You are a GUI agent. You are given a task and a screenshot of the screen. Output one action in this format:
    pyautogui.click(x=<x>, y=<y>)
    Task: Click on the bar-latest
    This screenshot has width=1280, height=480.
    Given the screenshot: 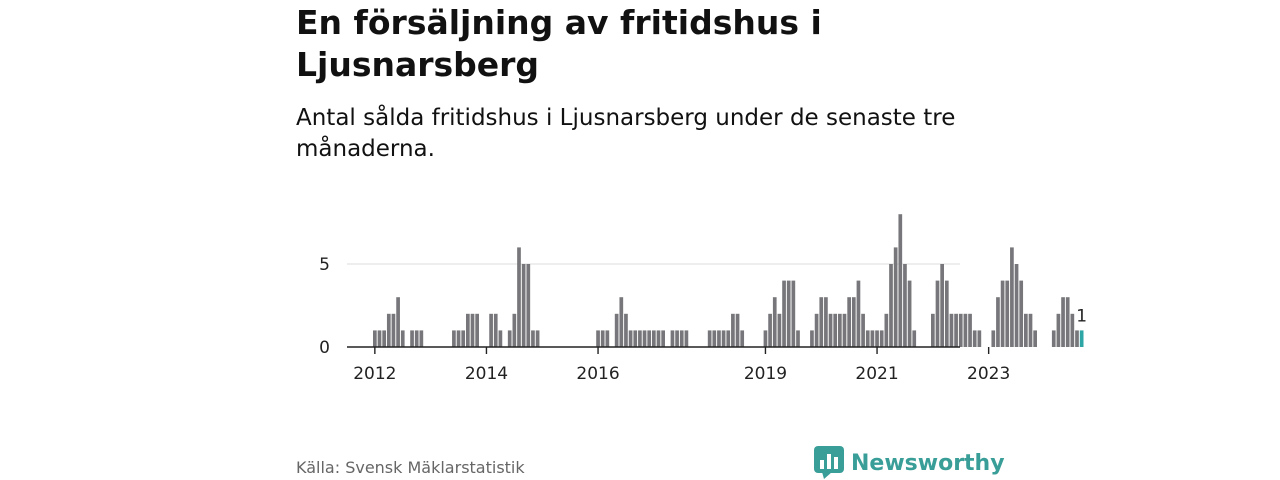 What is the action you would take?
    pyautogui.click(x=1081, y=338)
    